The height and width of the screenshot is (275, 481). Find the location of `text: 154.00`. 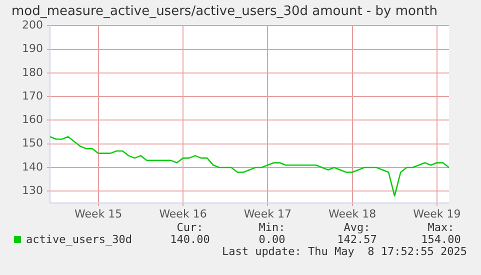

text: 154.00 is located at coordinates (441, 239).